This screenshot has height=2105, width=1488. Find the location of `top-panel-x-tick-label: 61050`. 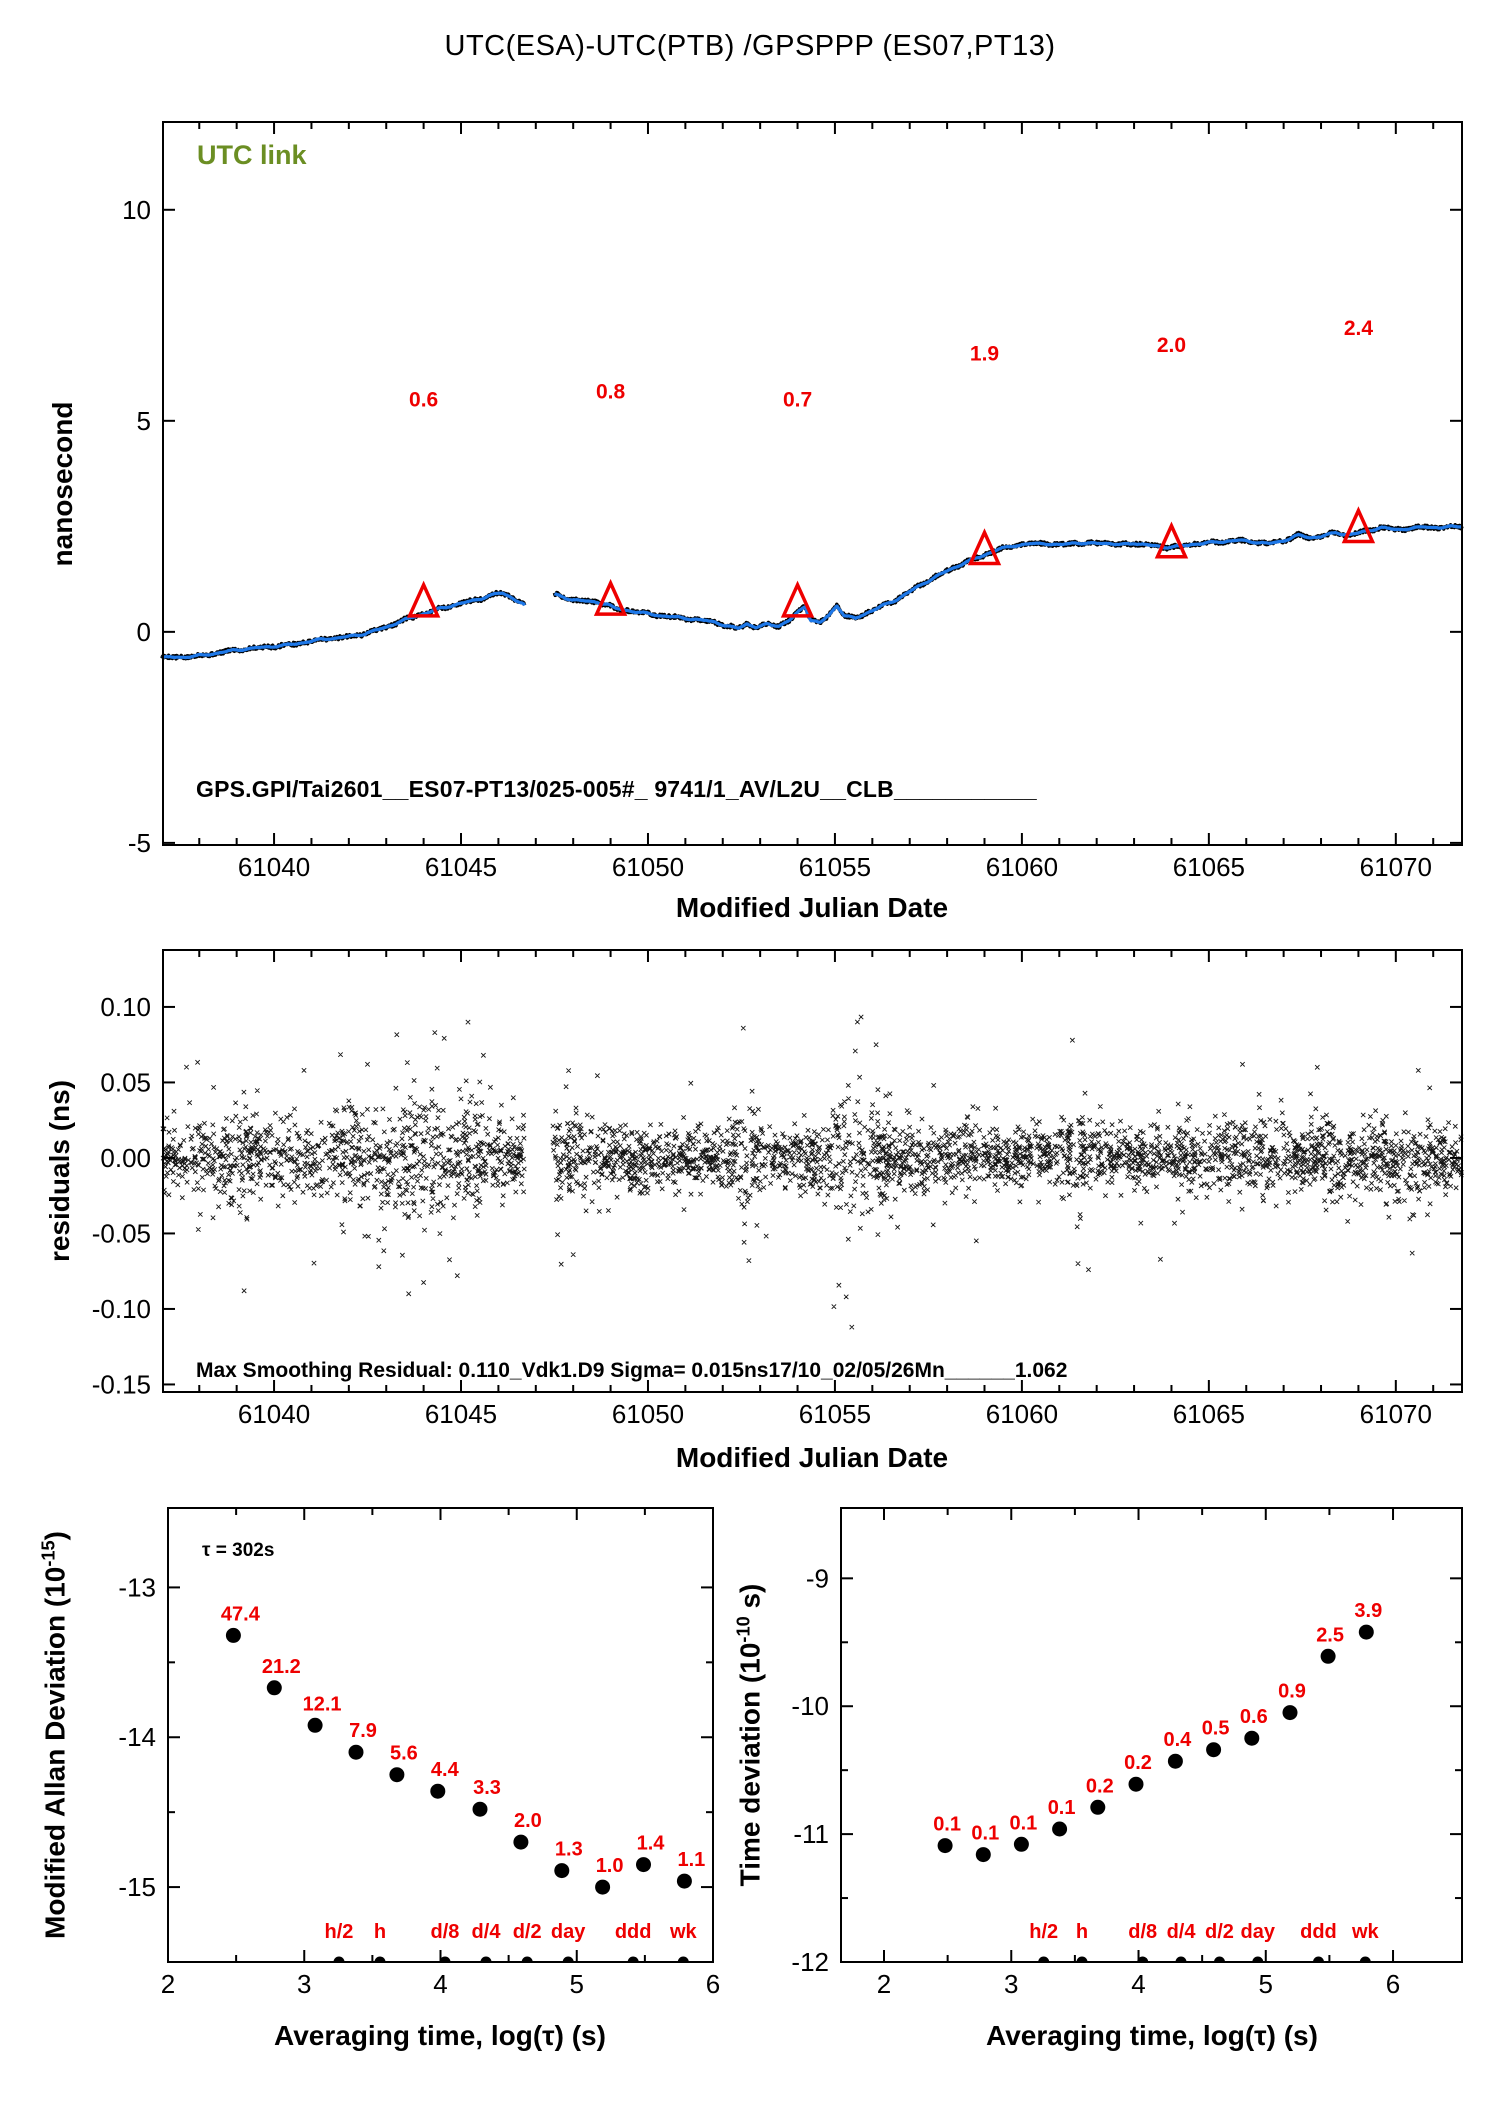

top-panel-x-tick-label: 61050 is located at coordinates (648, 867).